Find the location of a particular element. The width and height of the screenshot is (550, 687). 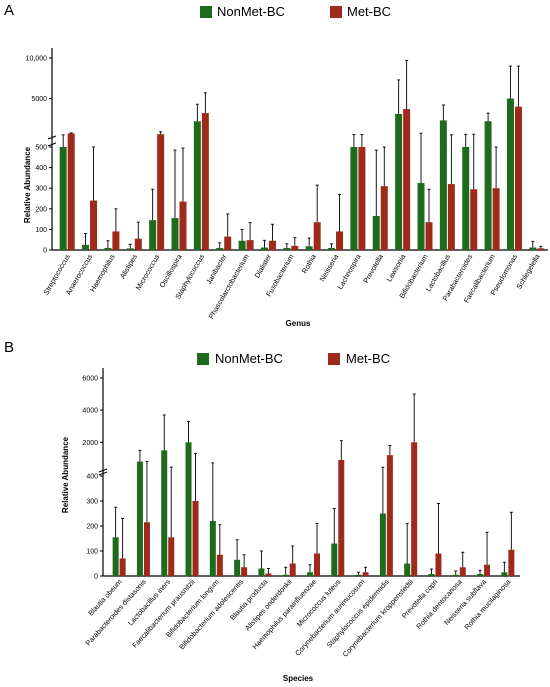

species-y-tick-label: 200 is located at coordinates (92, 527).